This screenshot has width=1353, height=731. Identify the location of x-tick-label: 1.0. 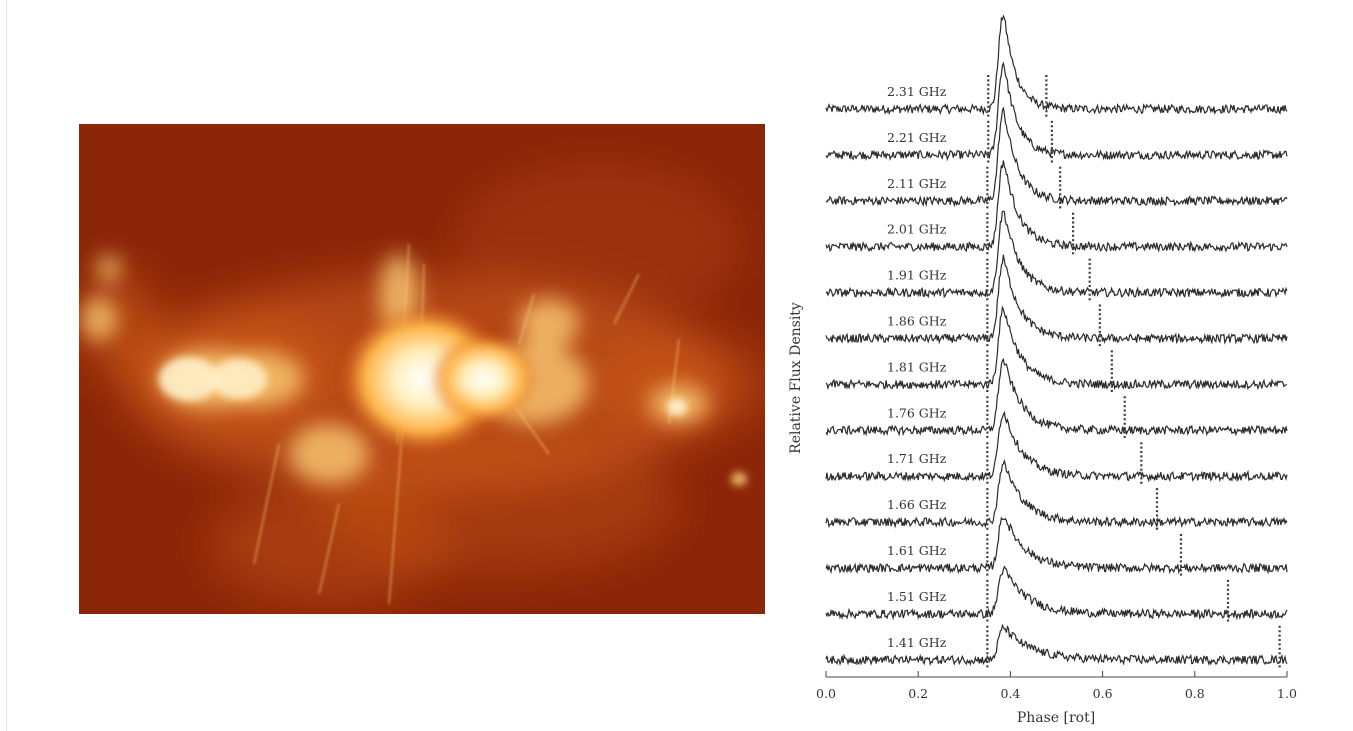
(1287, 693).